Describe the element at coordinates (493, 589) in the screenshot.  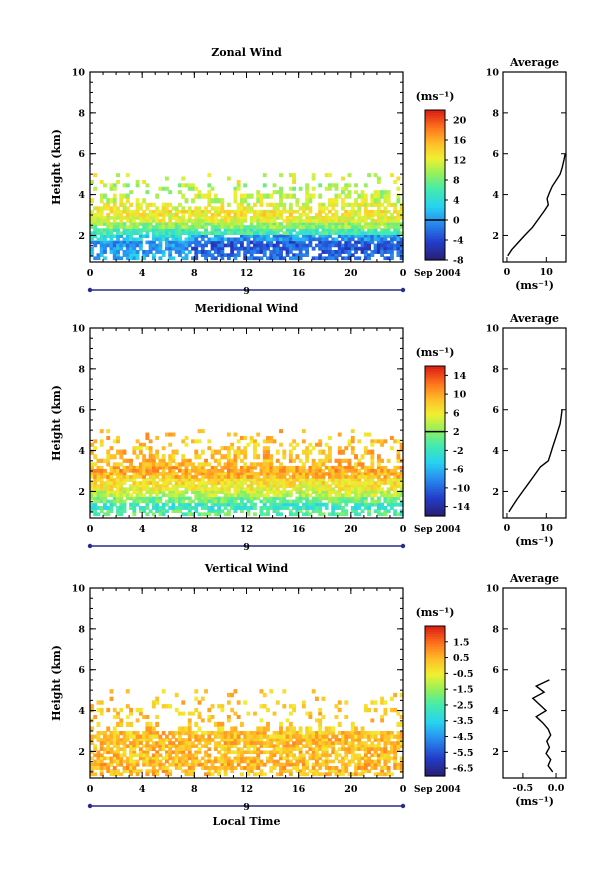
I see `average-y-tick-label: 10` at that location.